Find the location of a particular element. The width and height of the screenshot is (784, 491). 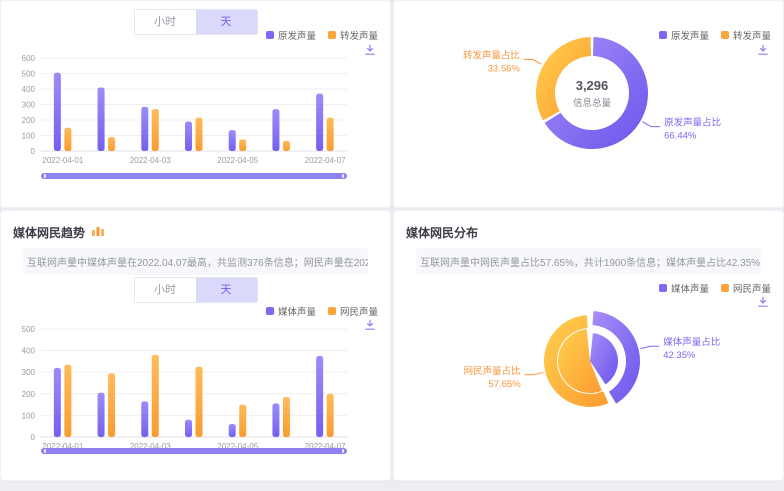

svg-text: 媒体声量占比 is located at coordinates (691, 342).